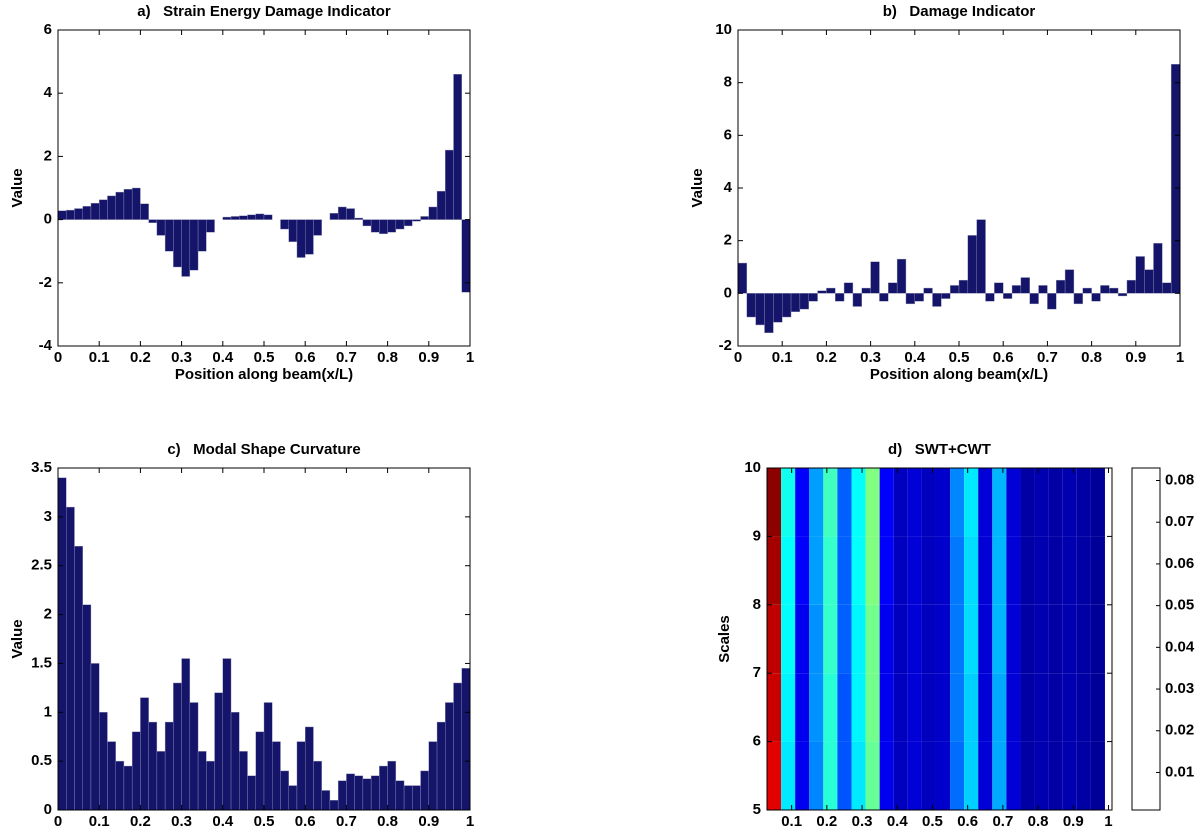  I want to click on y-tick-label: 0.5, so click(41, 760).